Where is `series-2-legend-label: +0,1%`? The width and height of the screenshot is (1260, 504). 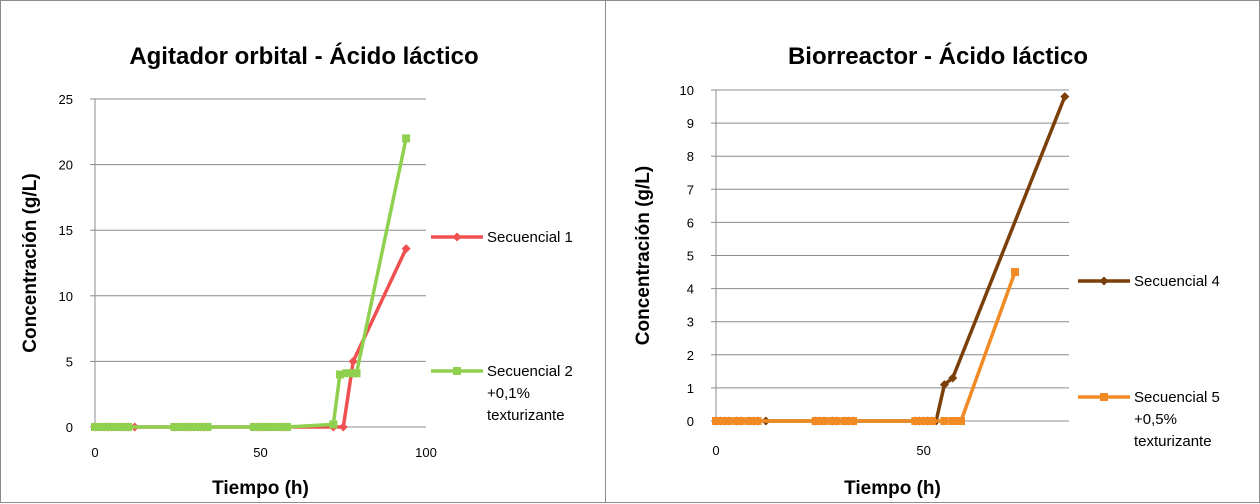 series-2-legend-label: +0,1% is located at coordinates (508, 393).